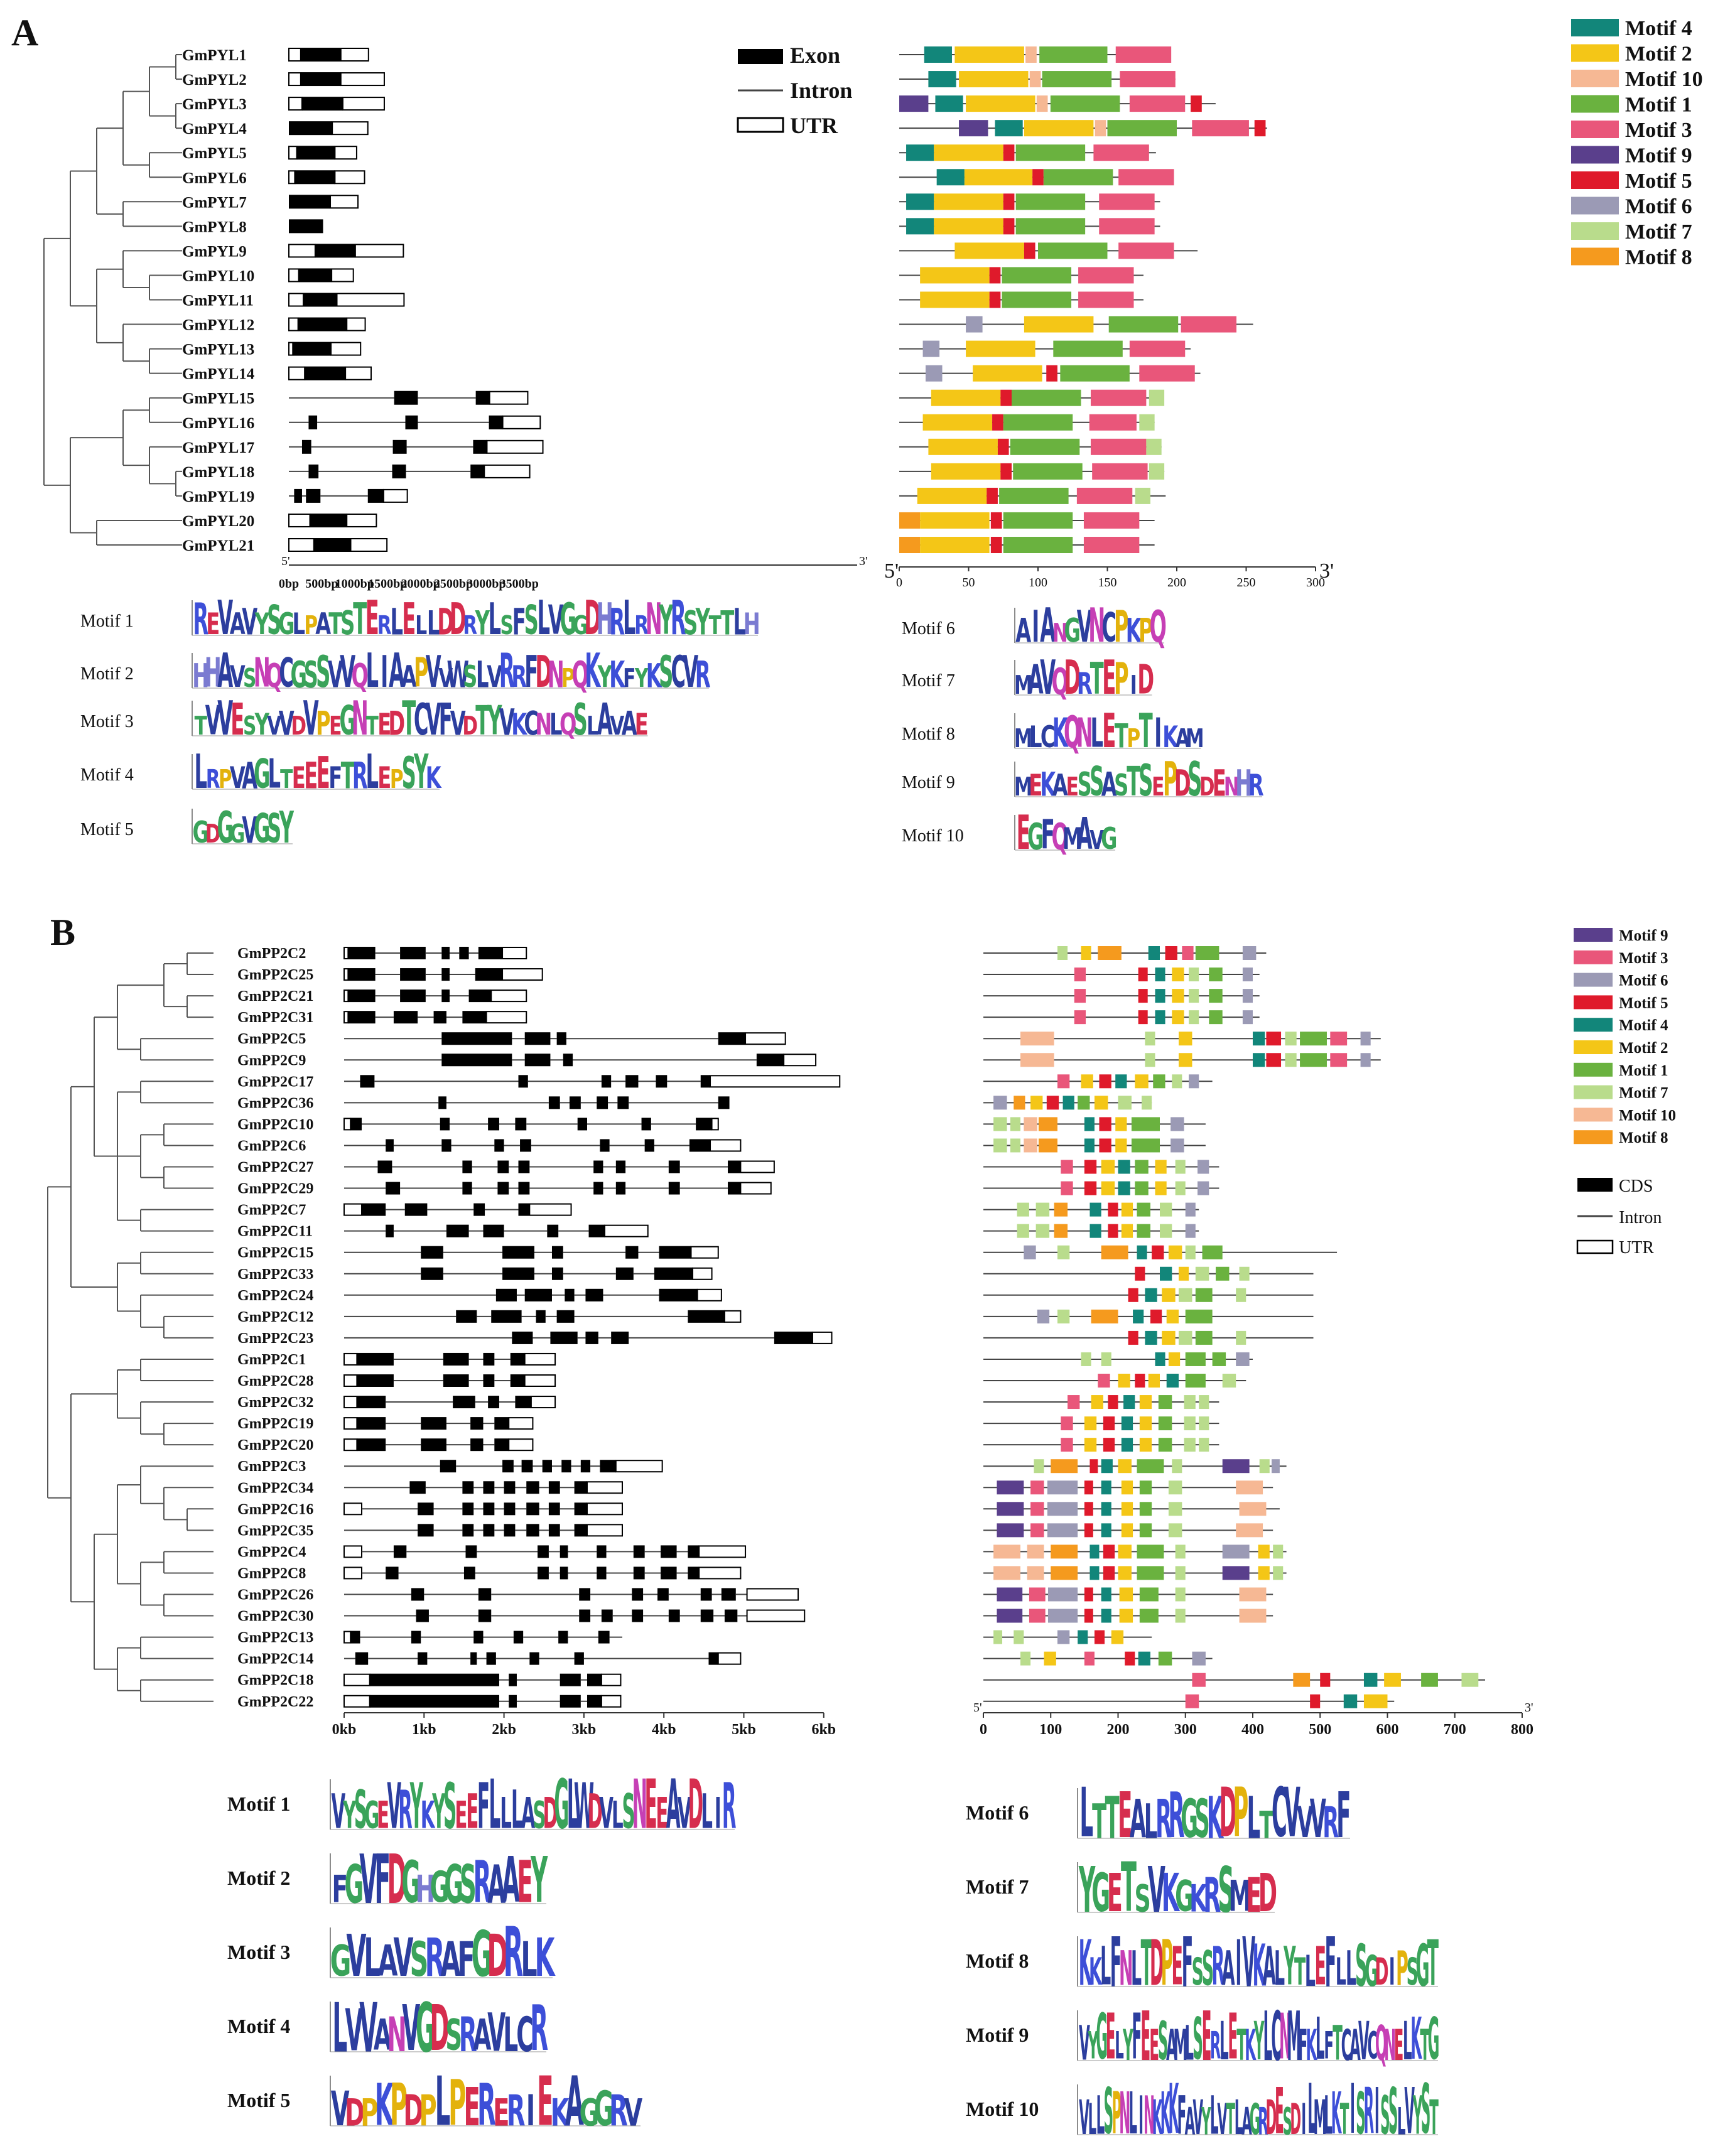  I want to click on logo-letter: M, so click(1239, 1897).